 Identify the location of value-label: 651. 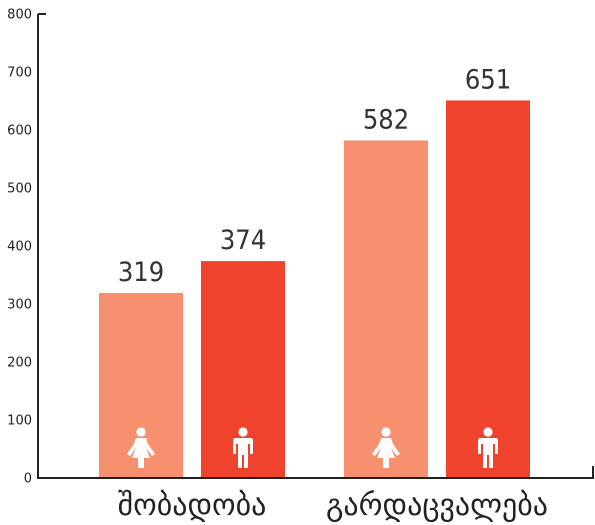
(488, 79).